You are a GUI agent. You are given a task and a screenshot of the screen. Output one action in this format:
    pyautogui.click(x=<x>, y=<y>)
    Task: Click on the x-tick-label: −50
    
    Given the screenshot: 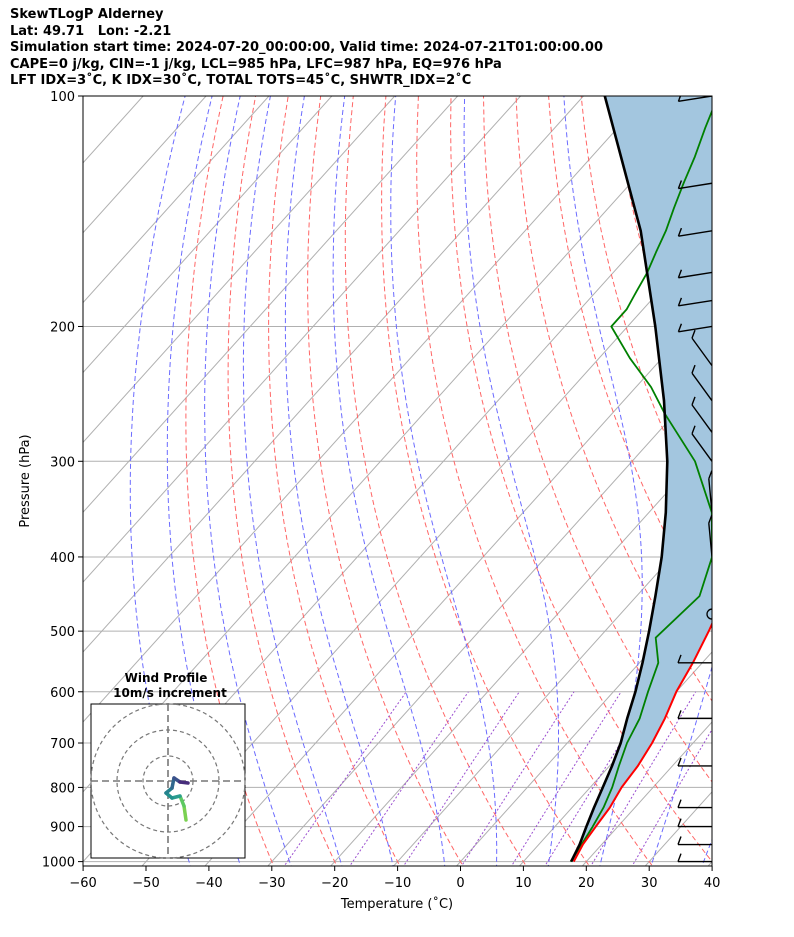 What is the action you would take?
    pyautogui.click(x=145, y=883)
    